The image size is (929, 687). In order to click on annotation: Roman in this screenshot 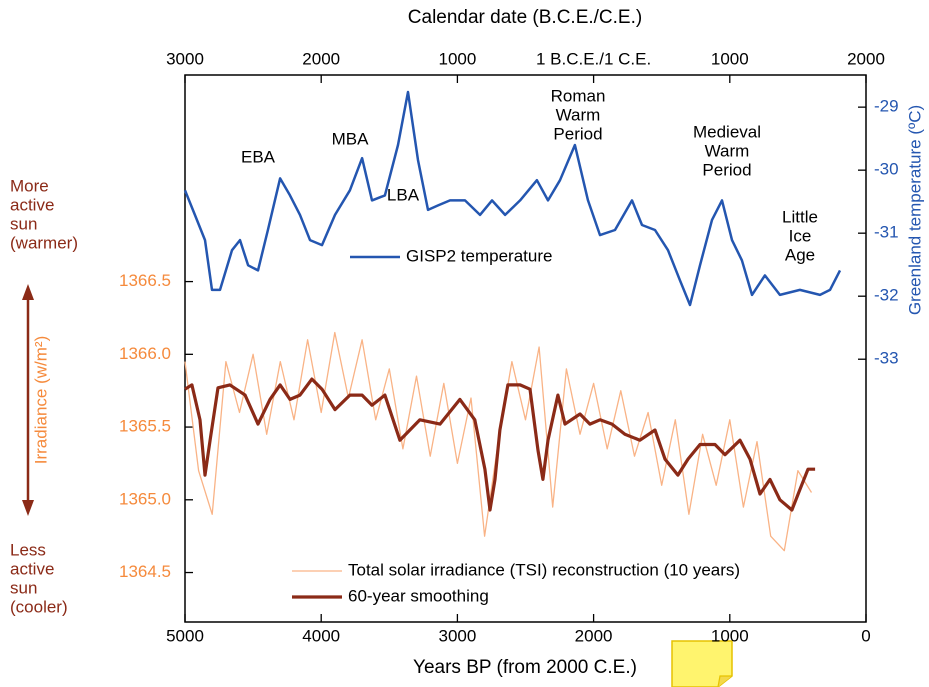, I will do `click(578, 95)`.